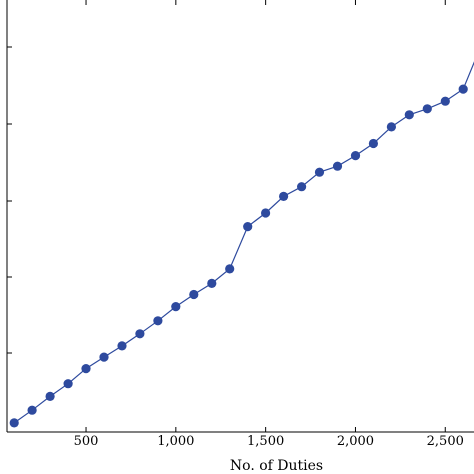 The width and height of the screenshot is (474, 474). What do you see at coordinates (355, 156) in the screenshot?
I see `data-point-2000` at bounding box center [355, 156].